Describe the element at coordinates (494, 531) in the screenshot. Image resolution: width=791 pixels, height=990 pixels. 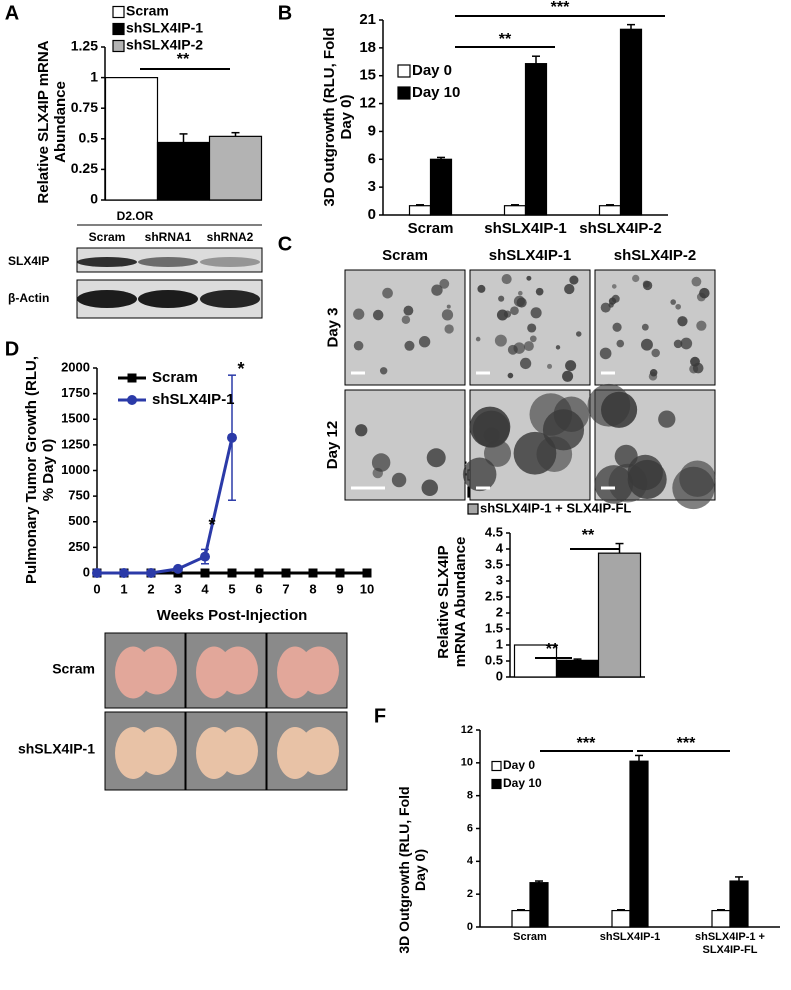
I see `y-tick-label: 4.5` at that location.